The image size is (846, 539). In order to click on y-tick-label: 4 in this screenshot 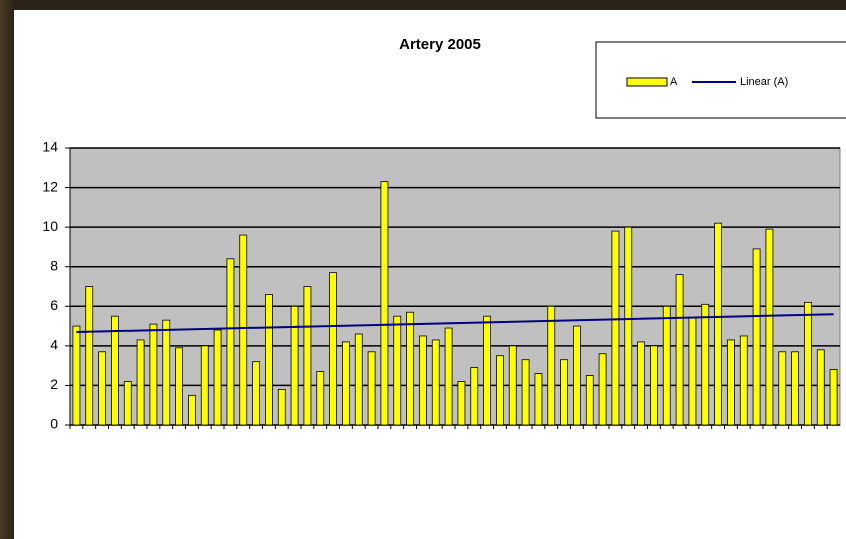, I will do `click(54, 345)`.